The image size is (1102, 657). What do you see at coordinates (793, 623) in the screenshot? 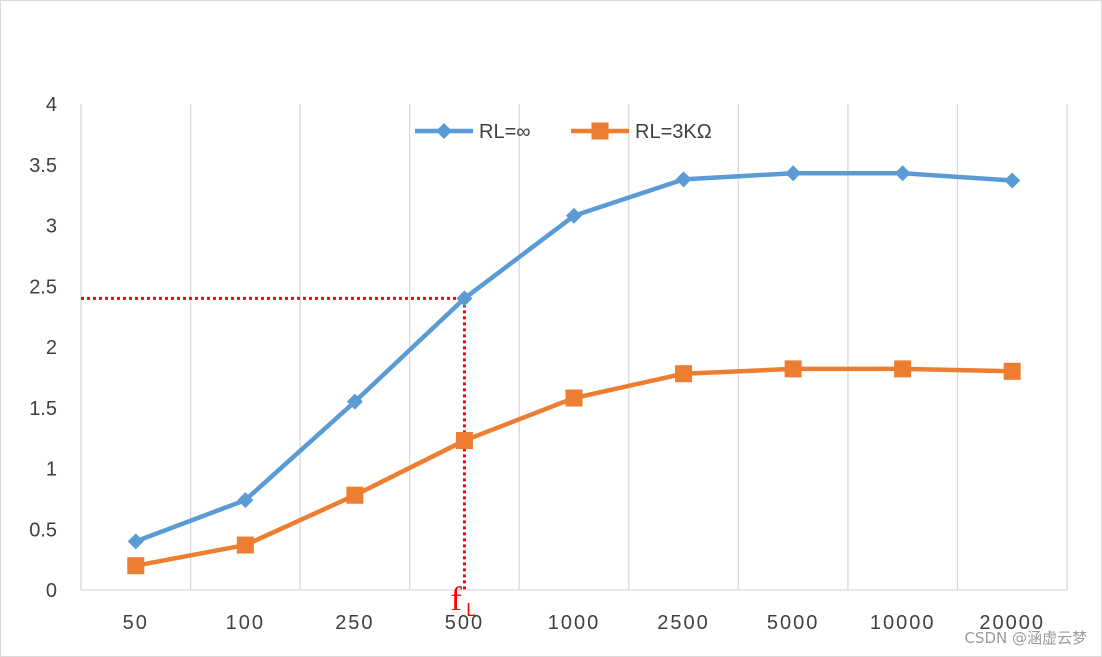
I see `x-tick-label: 5000` at bounding box center [793, 623].